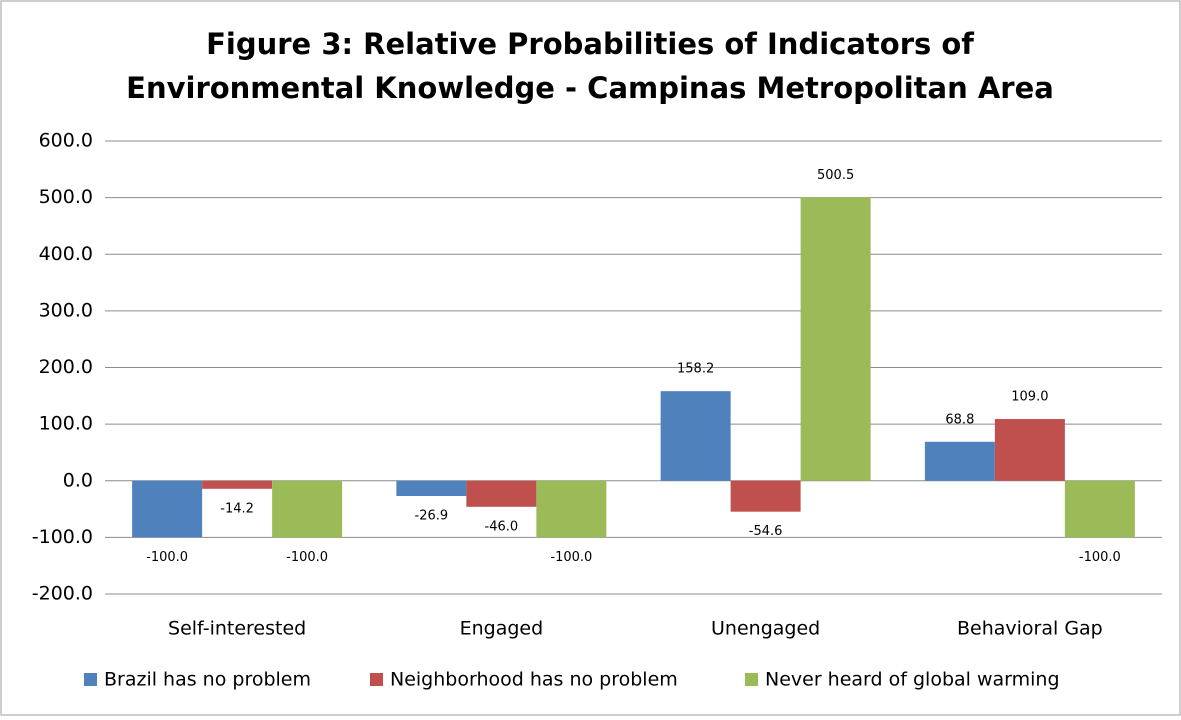 Image resolution: width=1181 pixels, height=720 pixels. What do you see at coordinates (66, 367) in the screenshot?
I see `y-tick-label: 200.0` at bounding box center [66, 367].